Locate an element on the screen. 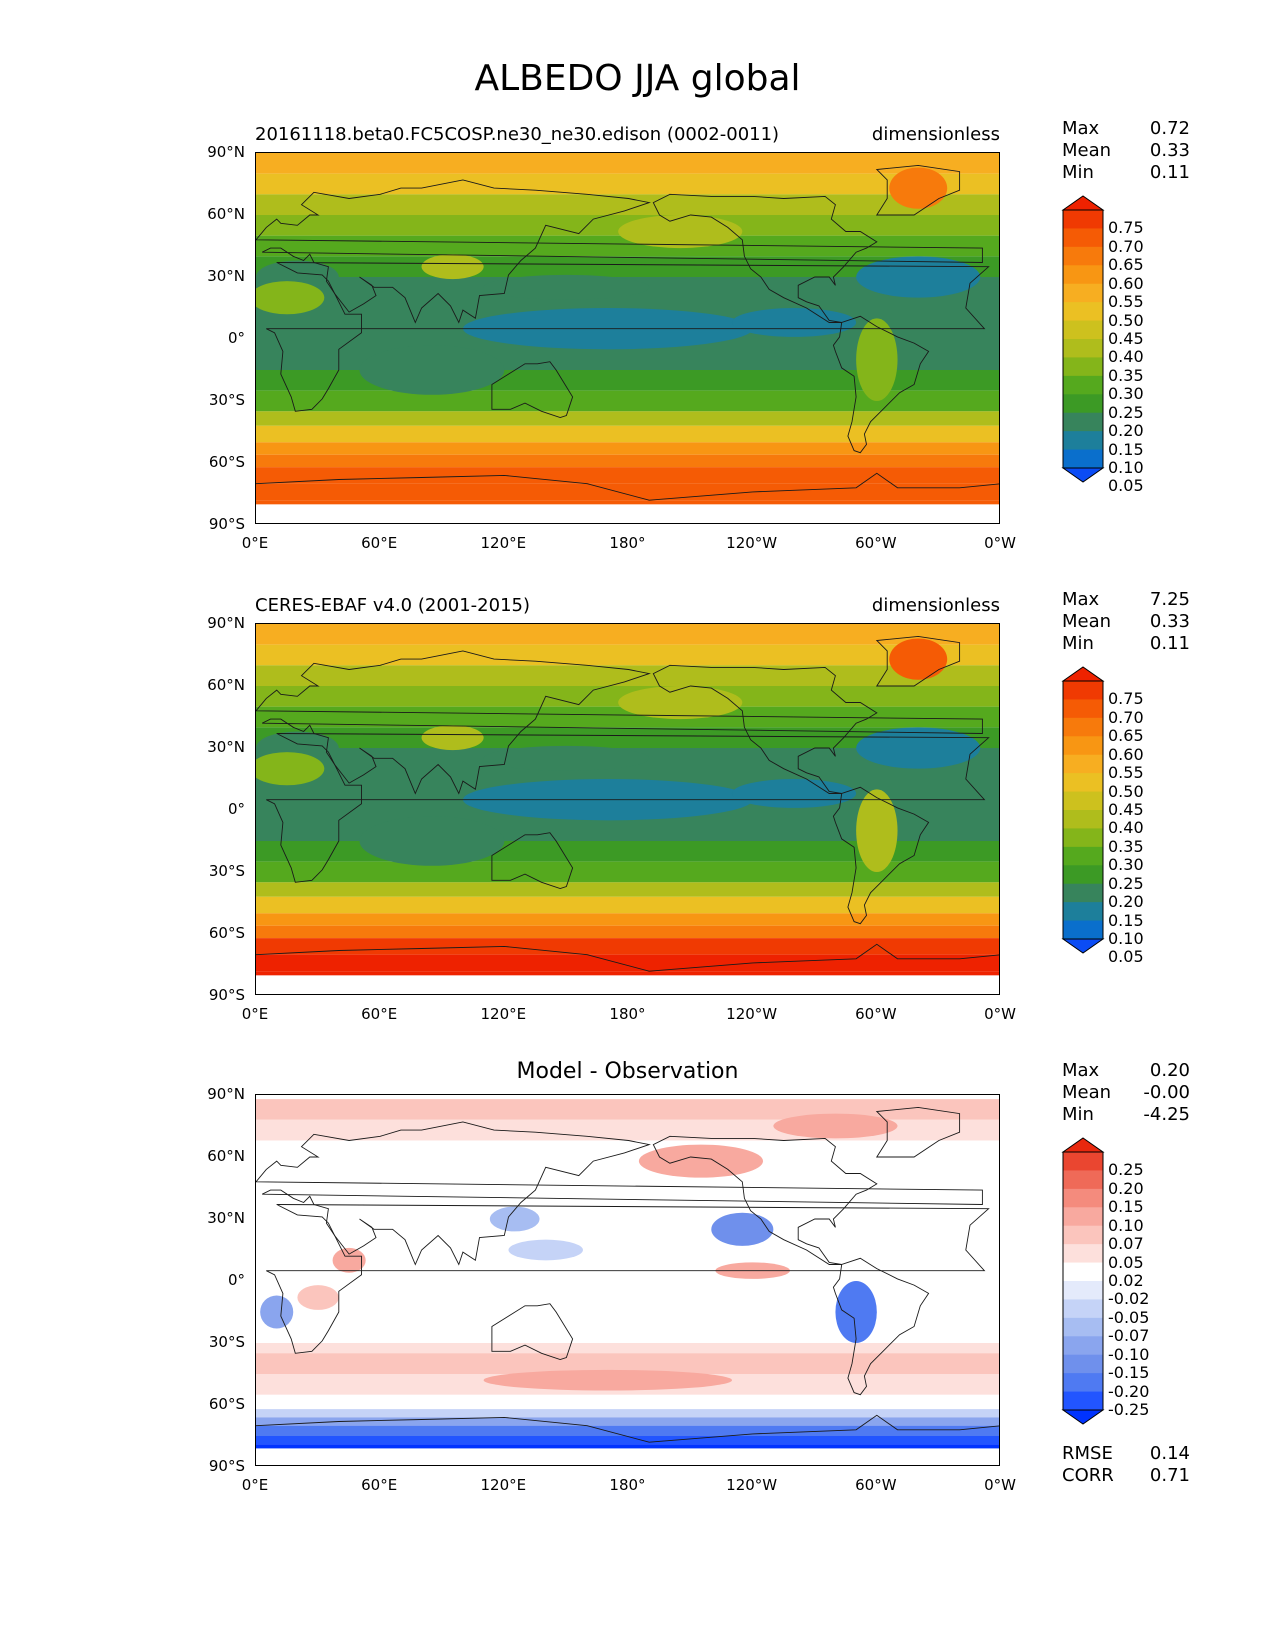  colorbar-frame is located at coordinates (1083, 810).